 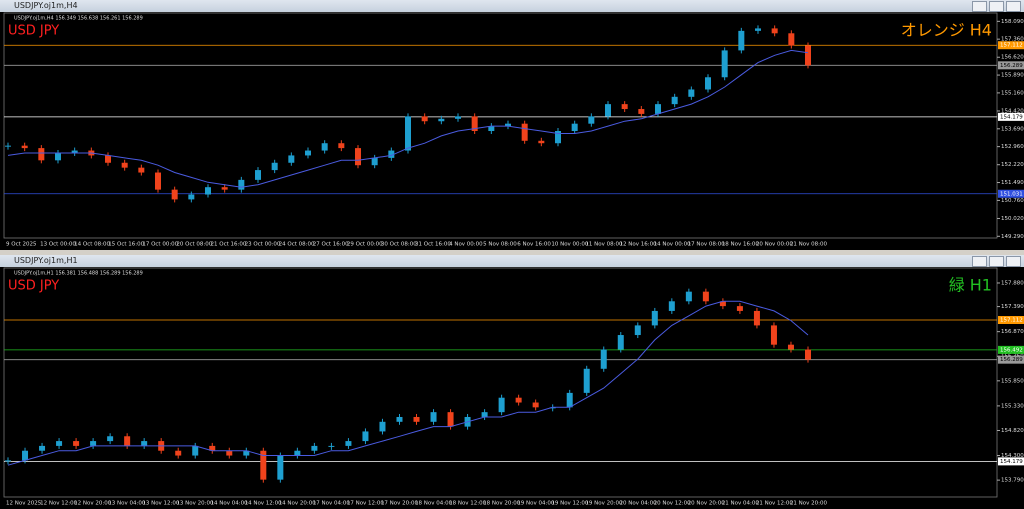 I want to click on x-tick-label: 21 Nov 08:00, so click(x=809, y=245).